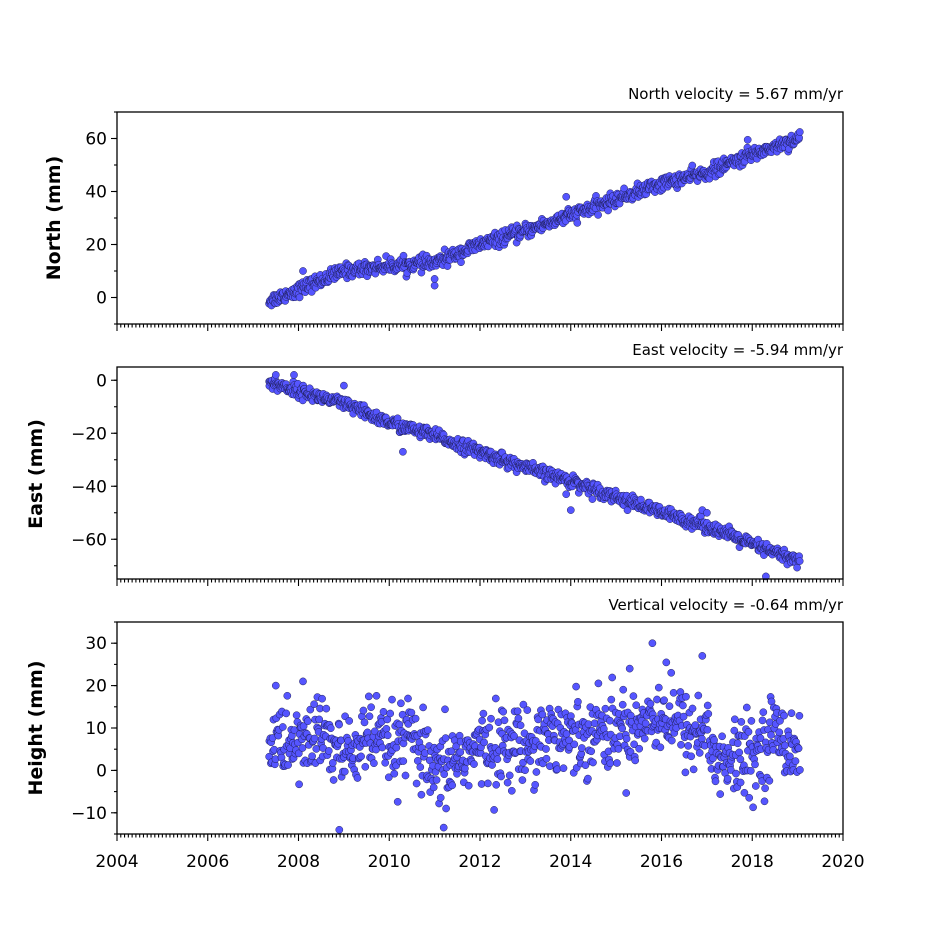  What do you see at coordinates (116, 862) in the screenshot?
I see `x-tick-label: 2004` at bounding box center [116, 862].